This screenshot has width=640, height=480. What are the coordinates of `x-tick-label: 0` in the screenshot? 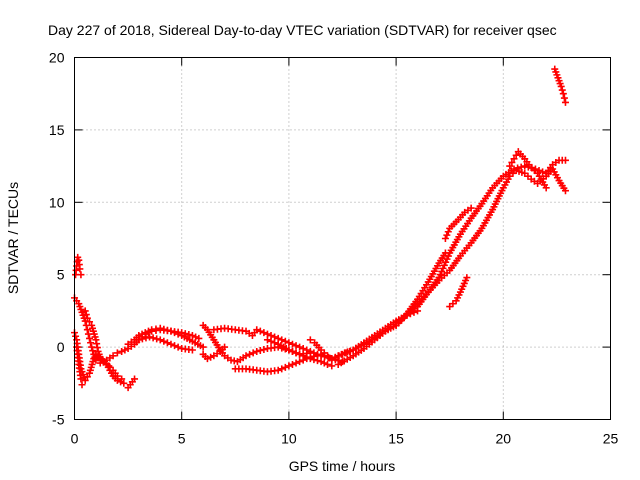 It's located at (75, 439).